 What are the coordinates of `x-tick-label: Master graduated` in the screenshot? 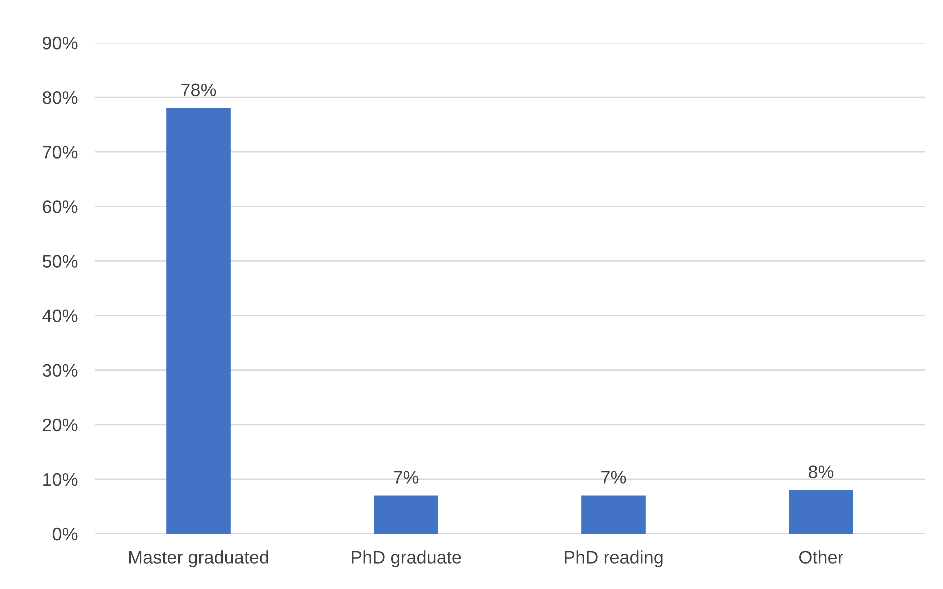 It's located at (198, 559).